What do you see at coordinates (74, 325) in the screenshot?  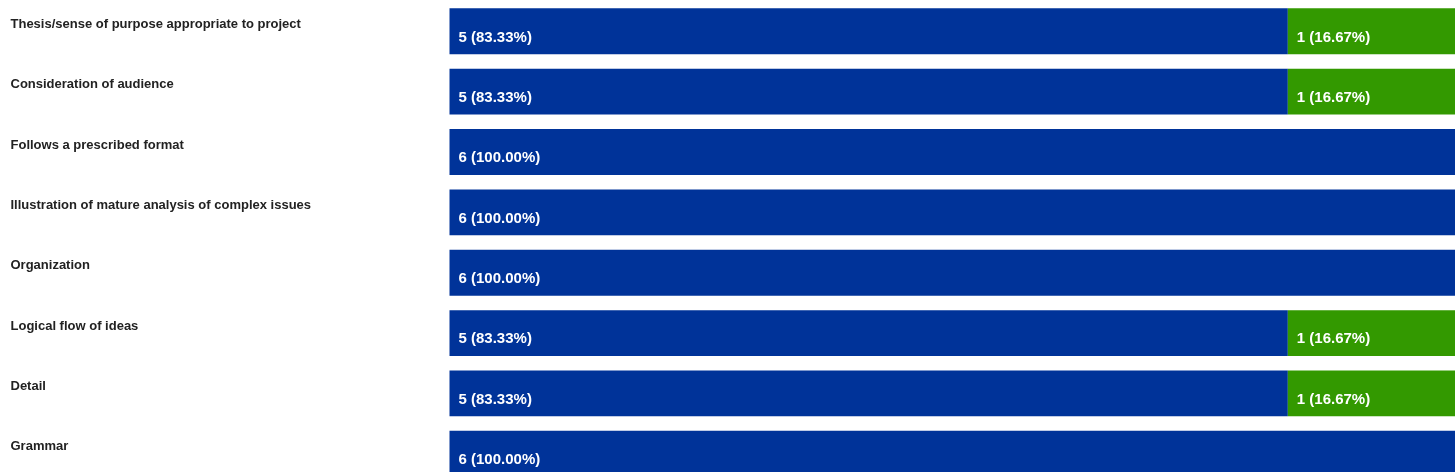 I see `y-tick-label: Logical flow of ideas` at bounding box center [74, 325].